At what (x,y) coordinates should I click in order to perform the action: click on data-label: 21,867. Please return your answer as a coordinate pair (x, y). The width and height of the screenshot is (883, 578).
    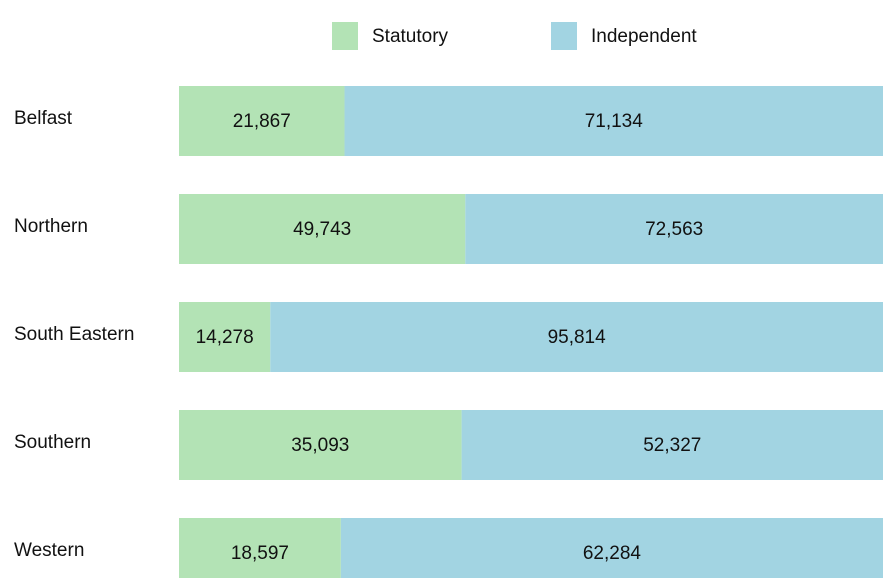
    Looking at the image, I should click on (262, 121).